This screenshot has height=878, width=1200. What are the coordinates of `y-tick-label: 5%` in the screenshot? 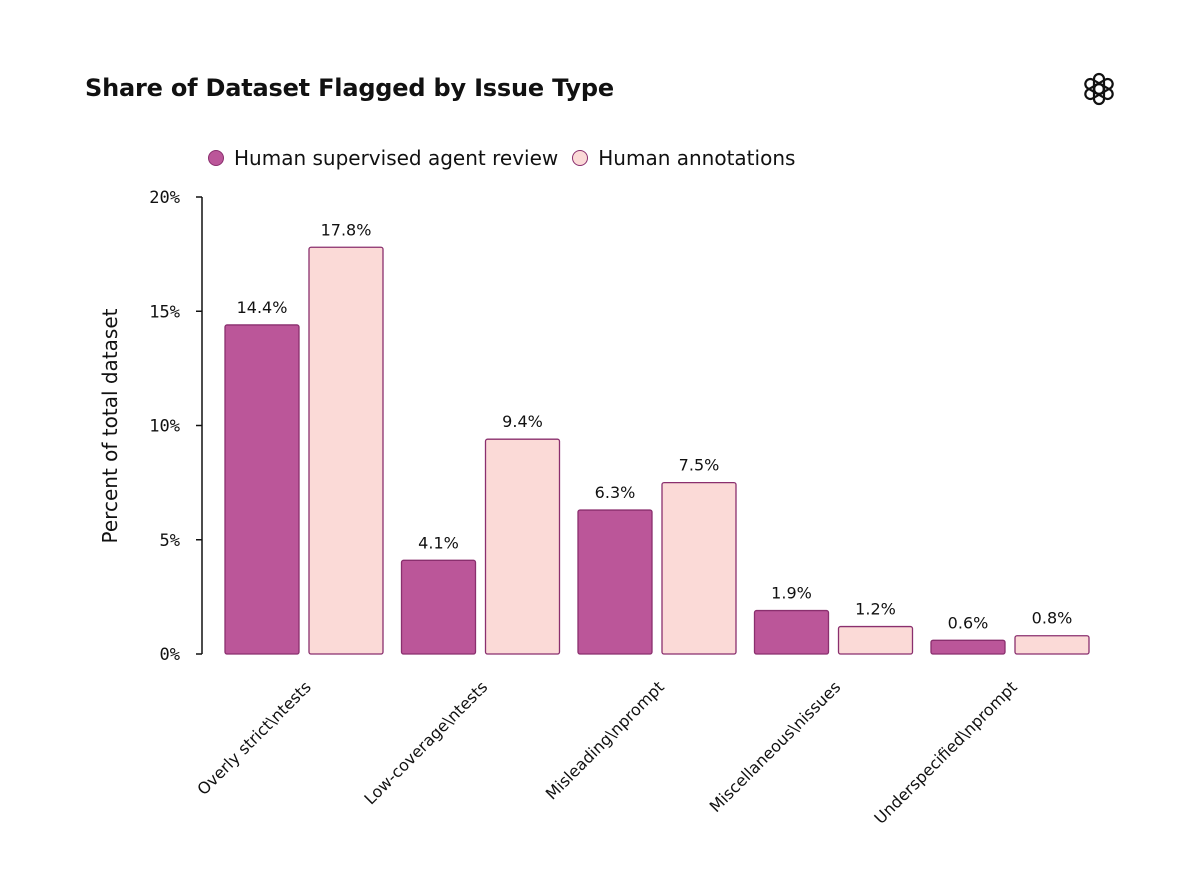 It's located at (170, 541).